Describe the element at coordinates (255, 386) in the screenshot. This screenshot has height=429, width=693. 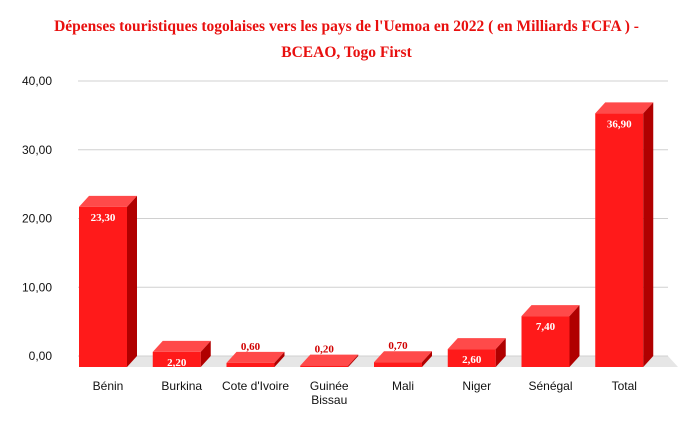
I see `x-tick-label: Cote d'Ivoire` at that location.